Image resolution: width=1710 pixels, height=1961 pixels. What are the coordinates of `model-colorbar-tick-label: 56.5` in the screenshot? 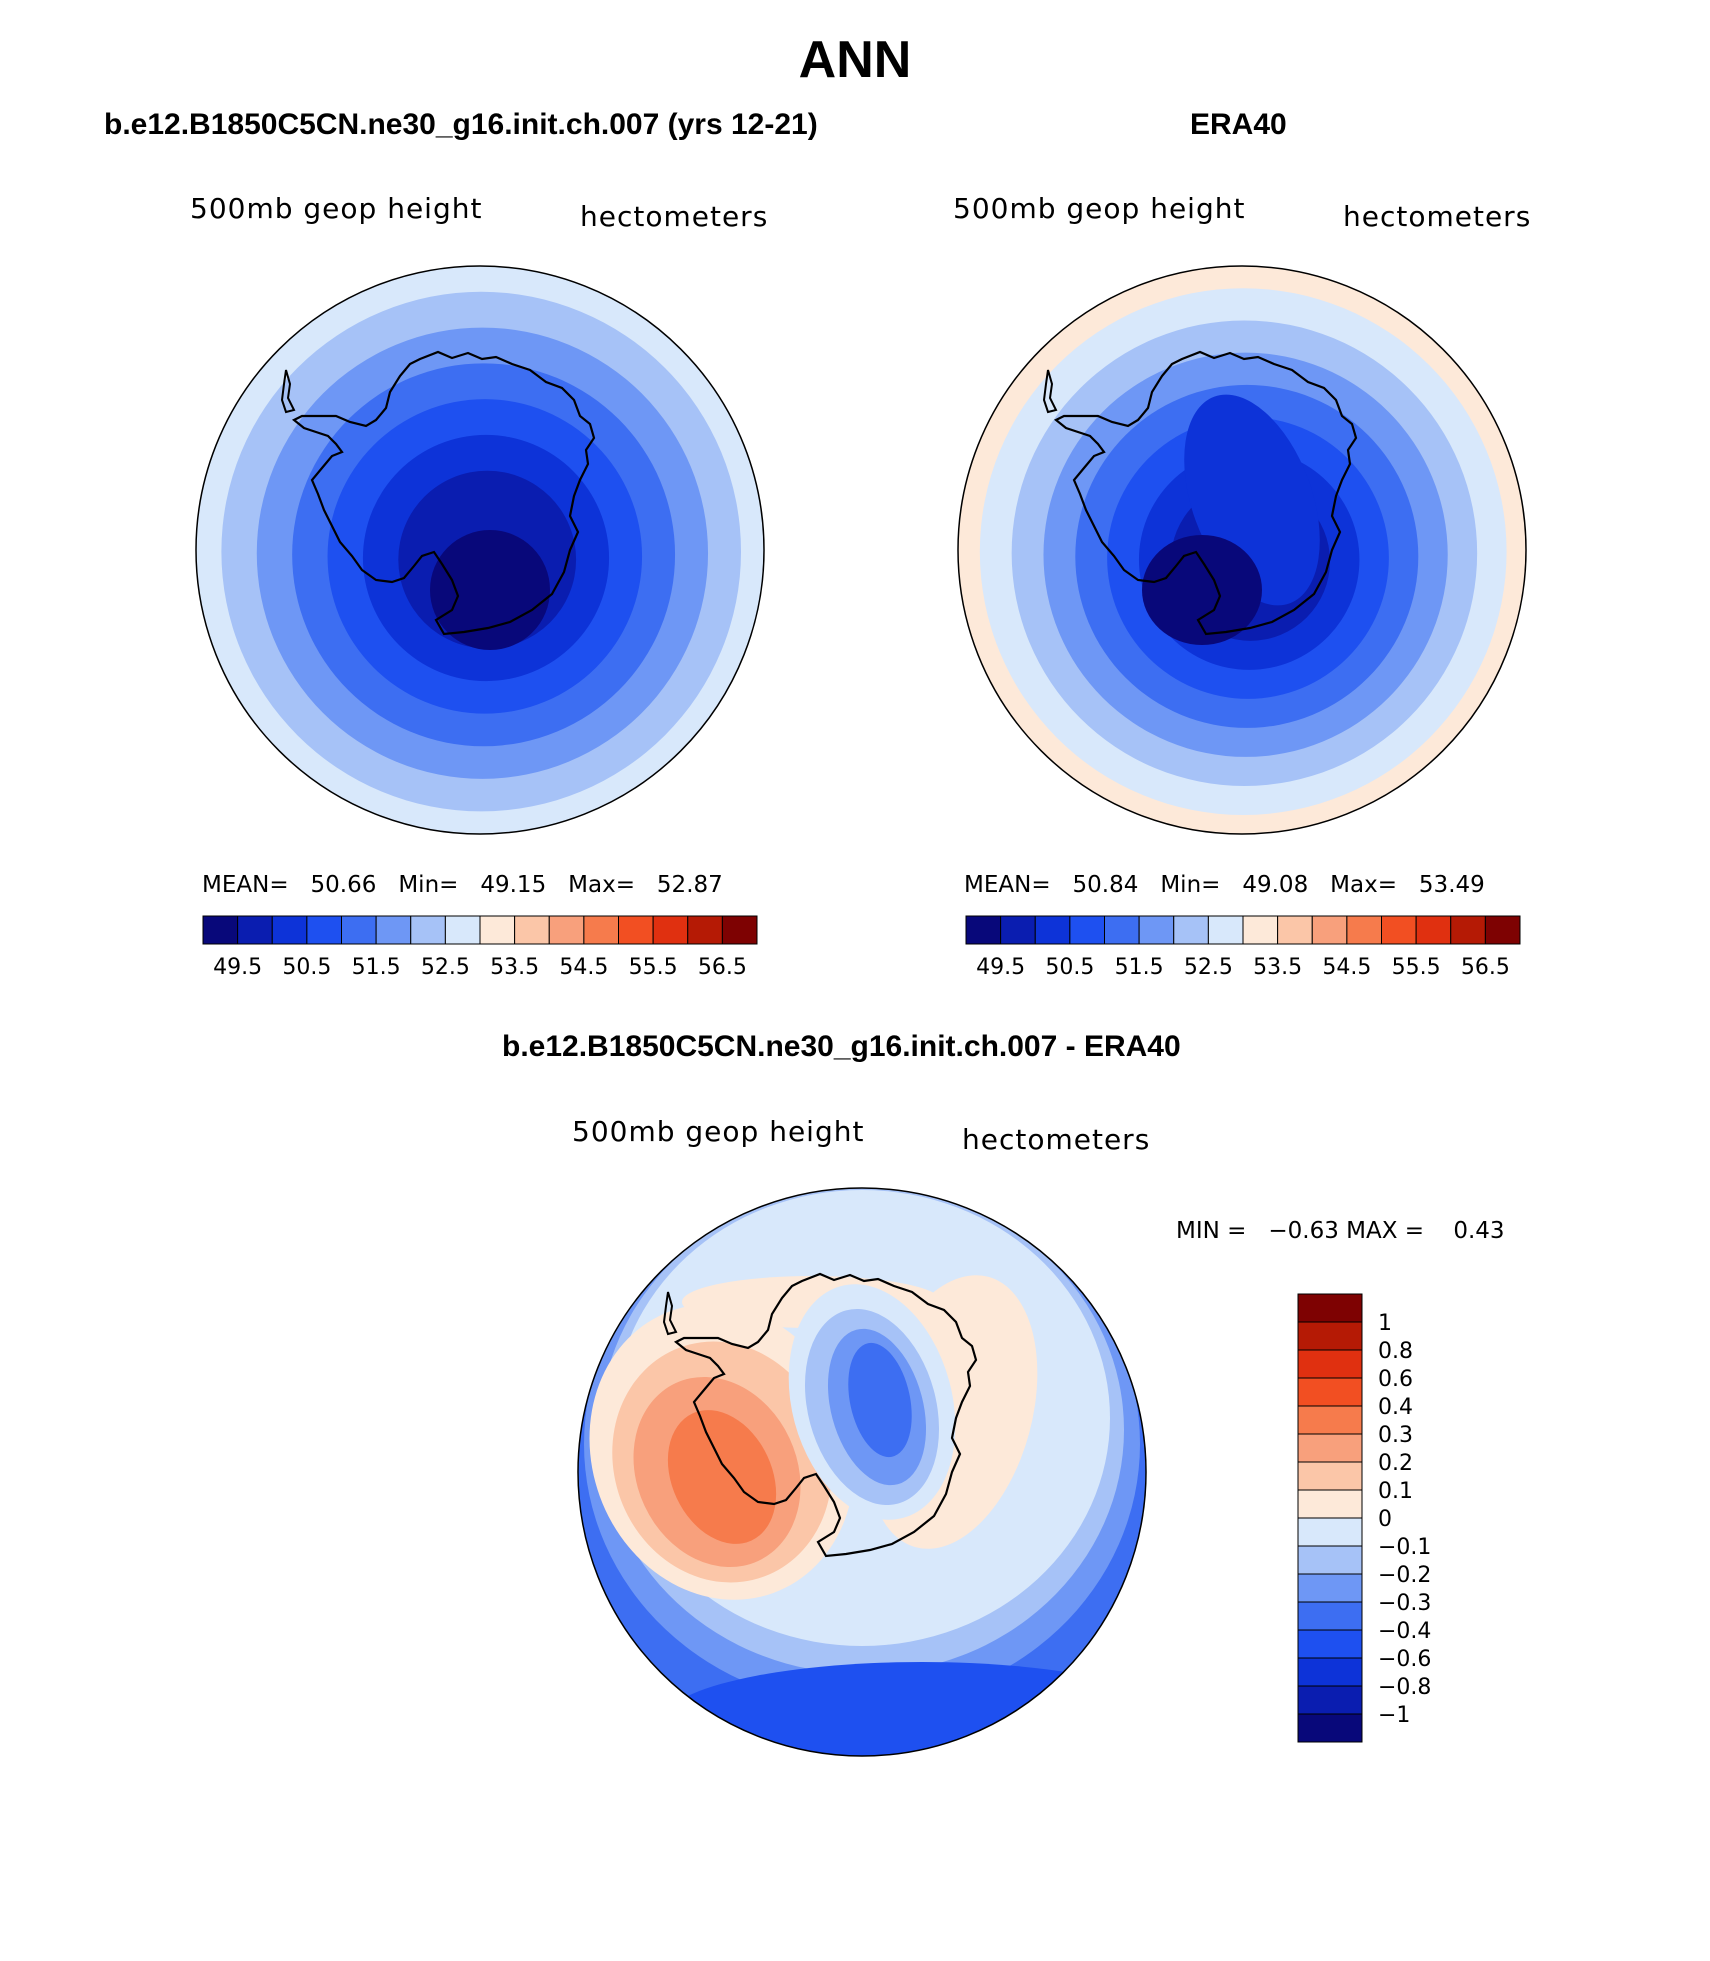 It's located at (722, 967).